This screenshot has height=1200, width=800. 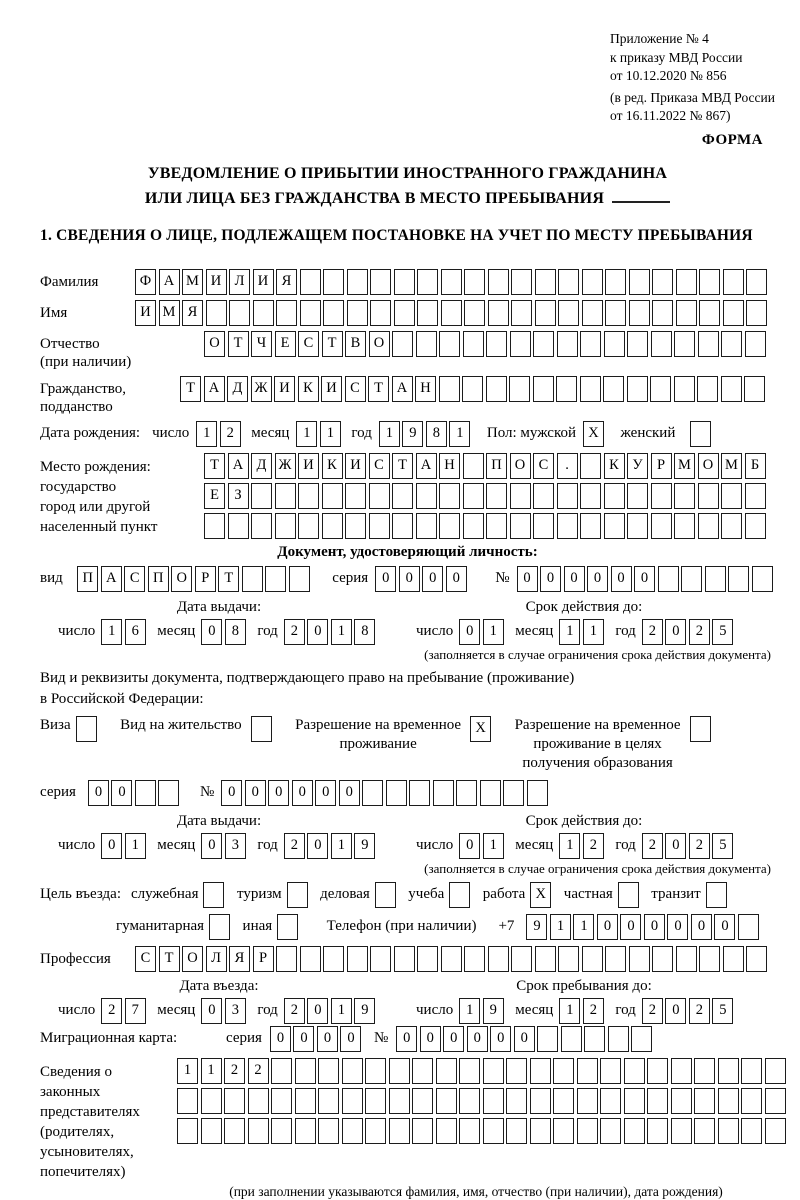 I want to click on char-cell: 5, so click(x=723, y=1010).